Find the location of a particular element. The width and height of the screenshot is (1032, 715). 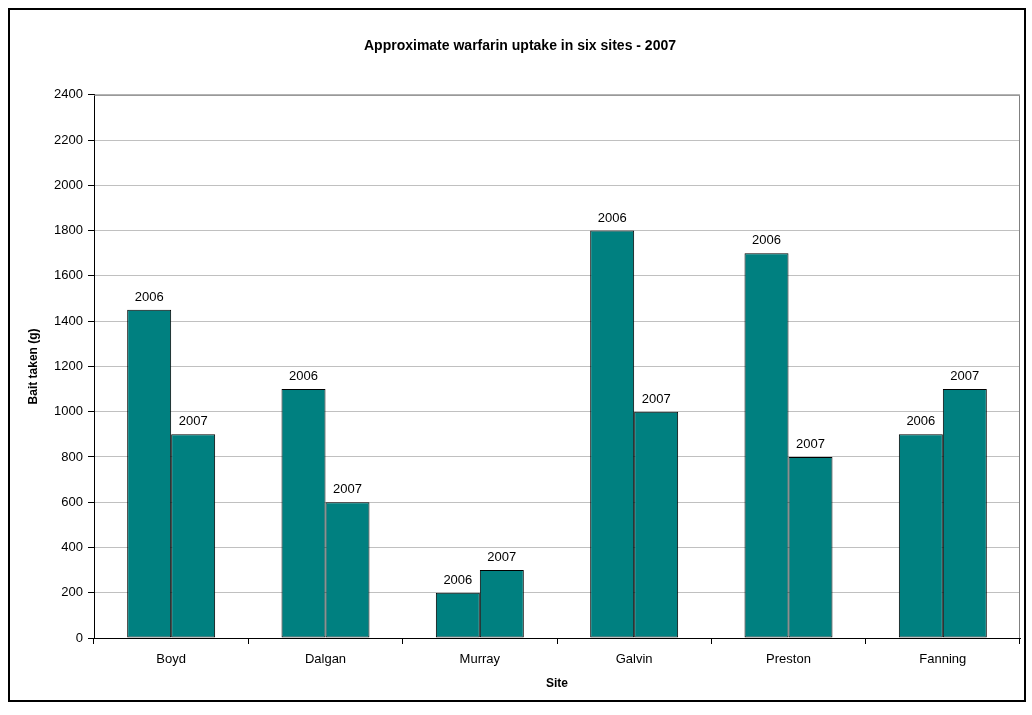

y-tick-label: 0 is located at coordinates (79, 637).